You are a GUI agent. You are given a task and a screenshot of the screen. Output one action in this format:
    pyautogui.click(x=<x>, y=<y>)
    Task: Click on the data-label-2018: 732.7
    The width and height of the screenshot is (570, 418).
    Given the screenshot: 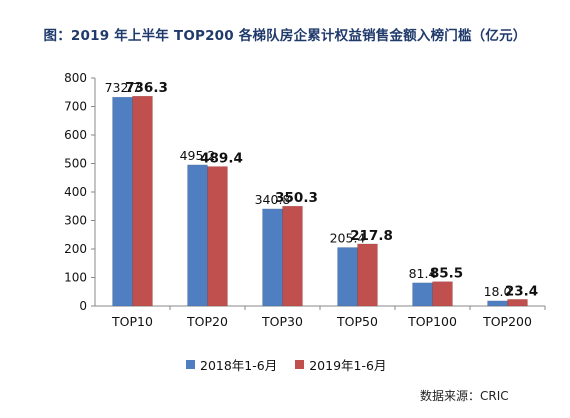 What is the action you would take?
    pyautogui.click(x=123, y=87)
    